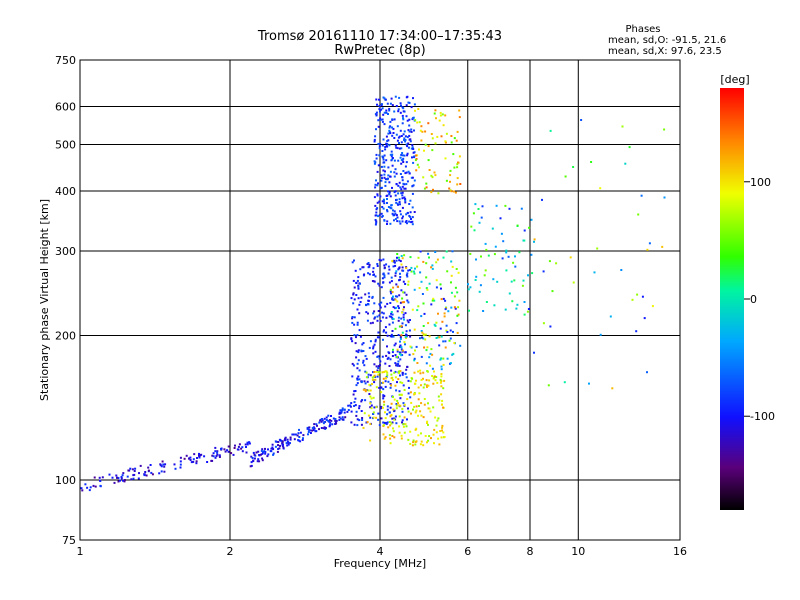  What do you see at coordinates (753, 299) in the screenshot?
I see `colorbar-tick-label: 0` at bounding box center [753, 299].